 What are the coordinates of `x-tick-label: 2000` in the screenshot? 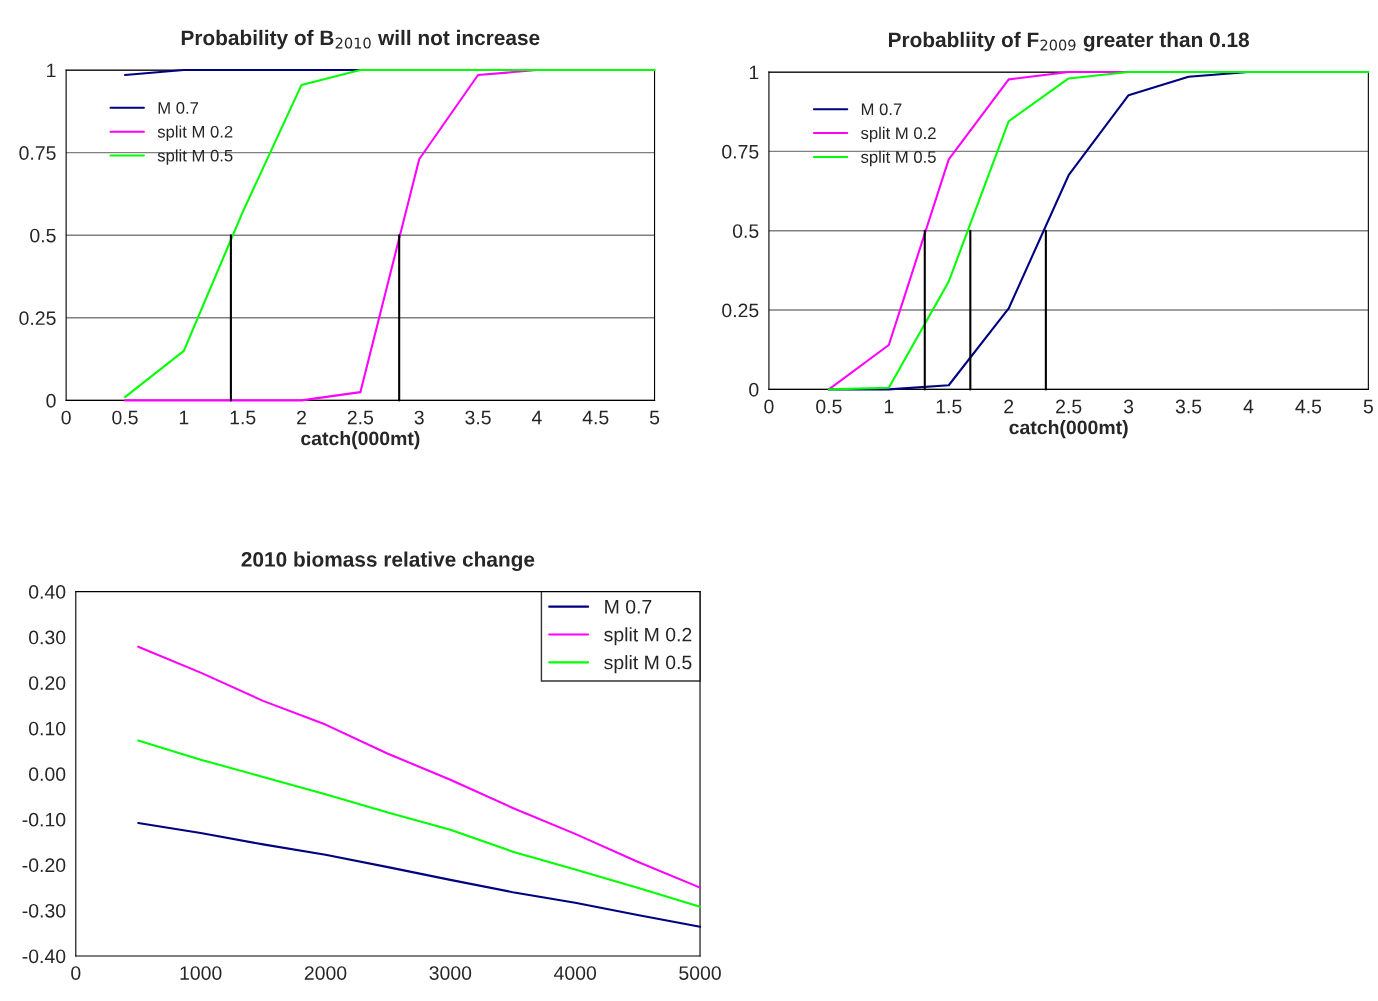 It's located at (325, 973).